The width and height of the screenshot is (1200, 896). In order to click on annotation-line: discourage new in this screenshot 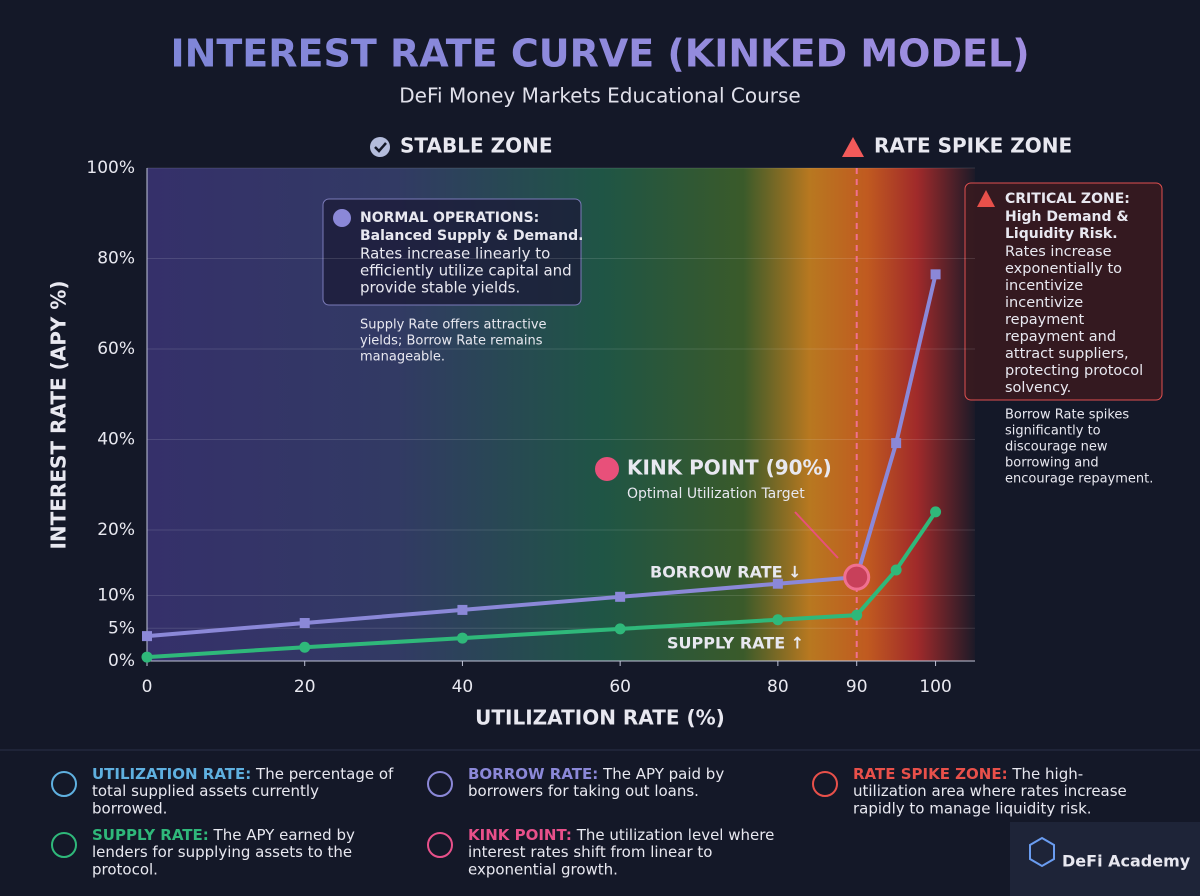, I will do `click(1056, 447)`.